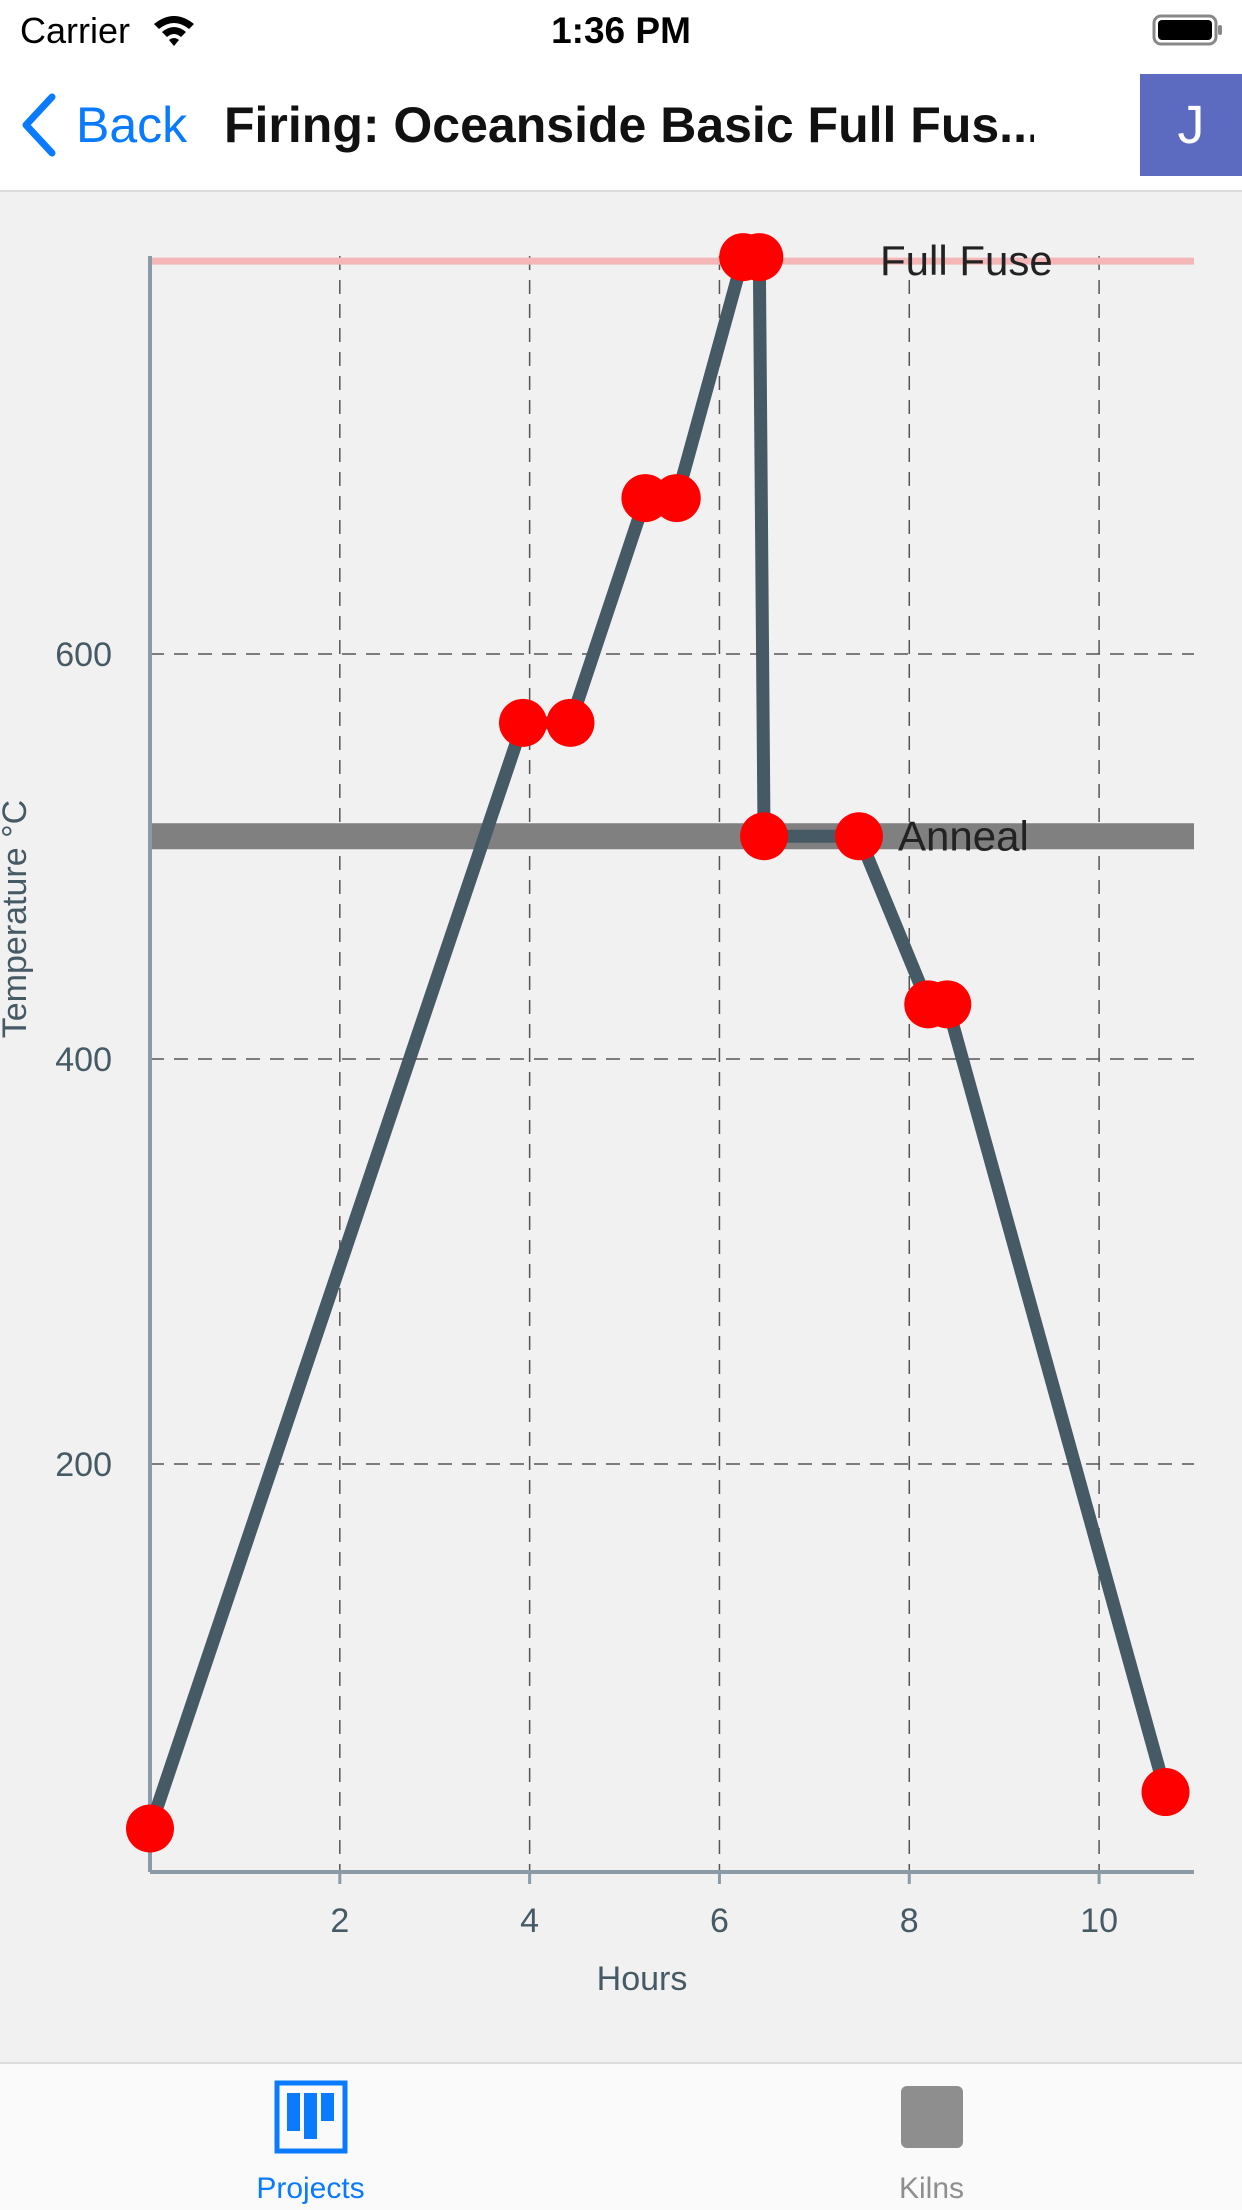  Describe the element at coordinates (310, 2117) in the screenshot. I see `projects-board-icon` at that location.